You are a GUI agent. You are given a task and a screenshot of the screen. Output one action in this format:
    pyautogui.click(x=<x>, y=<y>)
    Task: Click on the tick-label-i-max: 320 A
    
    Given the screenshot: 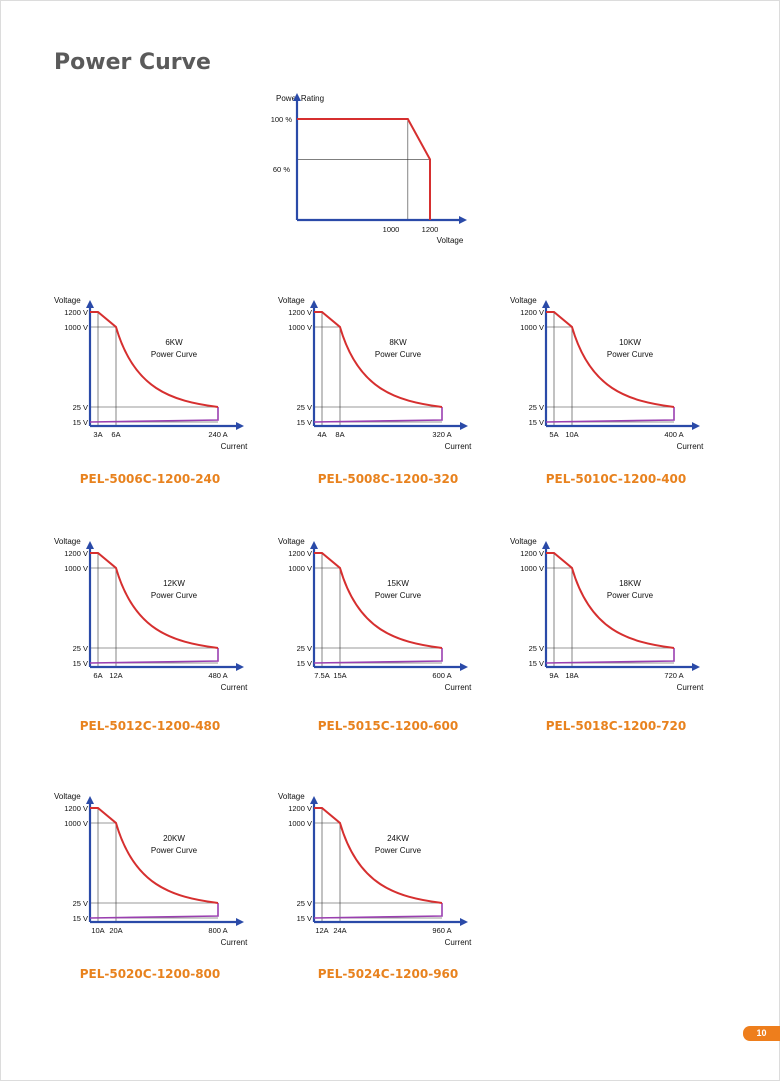 What is the action you would take?
    pyautogui.click(x=441, y=434)
    